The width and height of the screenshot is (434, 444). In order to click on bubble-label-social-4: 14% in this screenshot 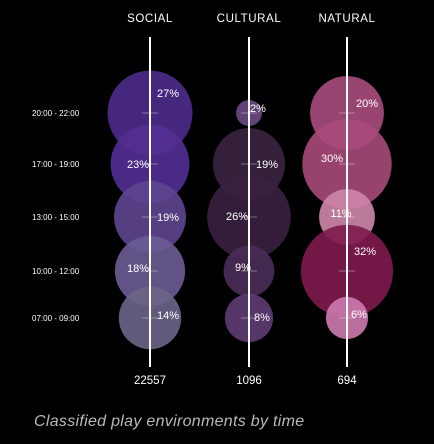, I will do `click(168, 316)`.